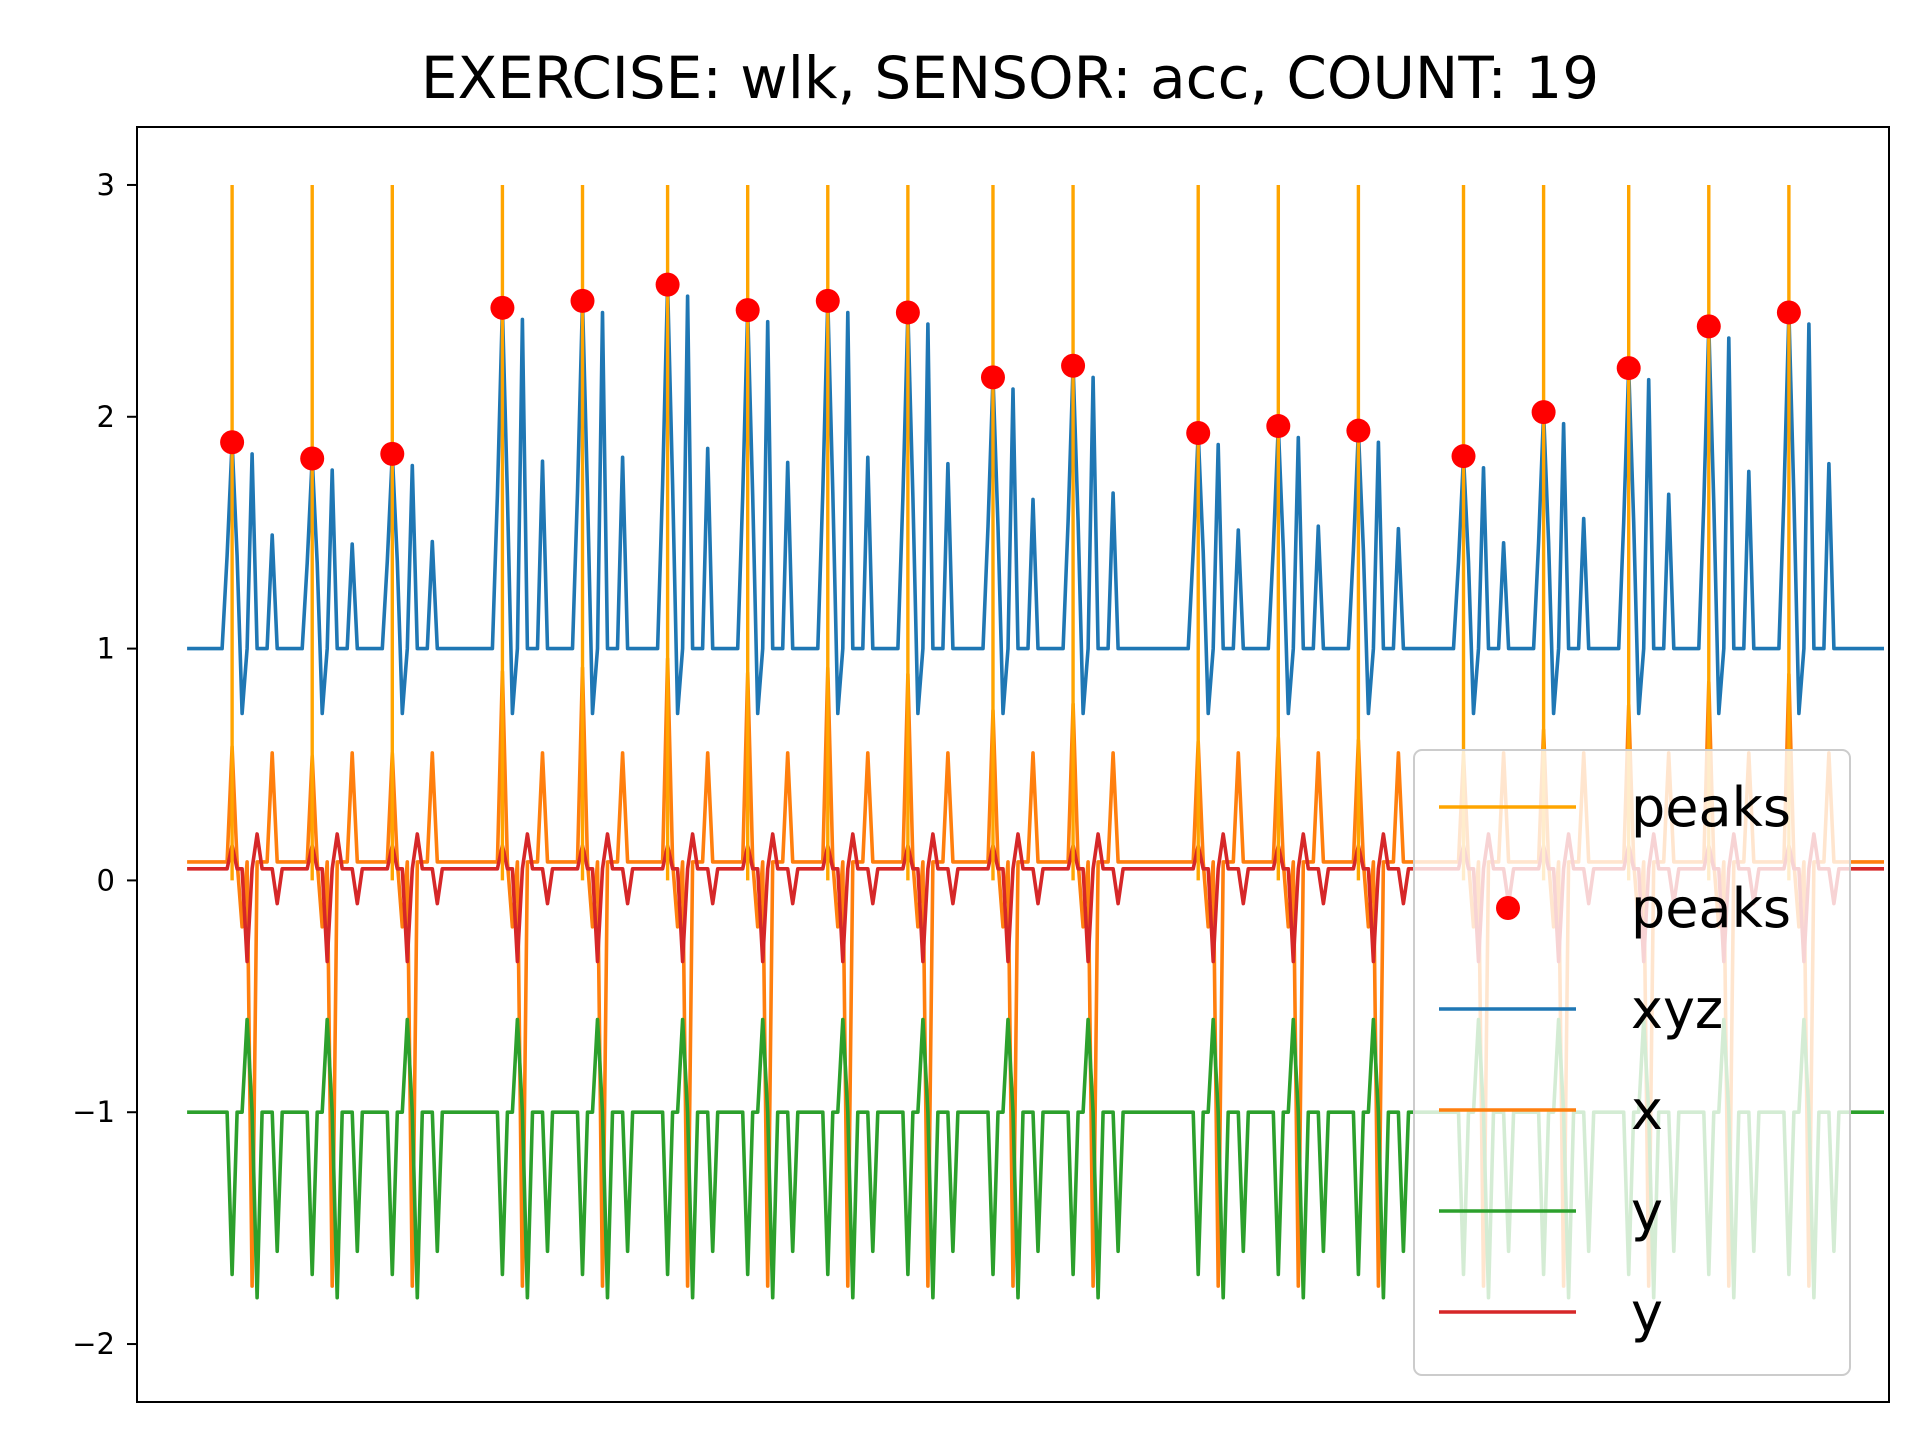  What do you see at coordinates (106, 880) in the screenshot?
I see `y-tick-label: 0` at bounding box center [106, 880].